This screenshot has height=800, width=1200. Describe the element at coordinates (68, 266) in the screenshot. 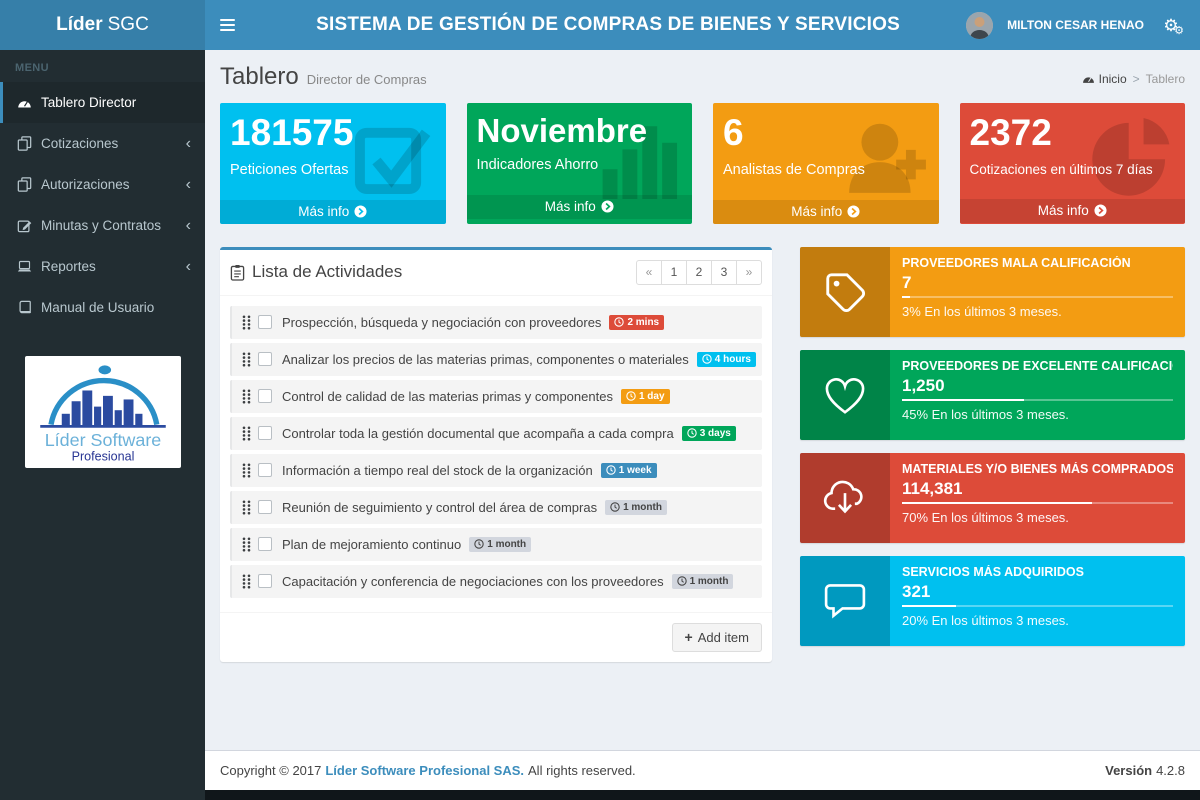

I see `sidebar-item-label: Reportes` at that location.